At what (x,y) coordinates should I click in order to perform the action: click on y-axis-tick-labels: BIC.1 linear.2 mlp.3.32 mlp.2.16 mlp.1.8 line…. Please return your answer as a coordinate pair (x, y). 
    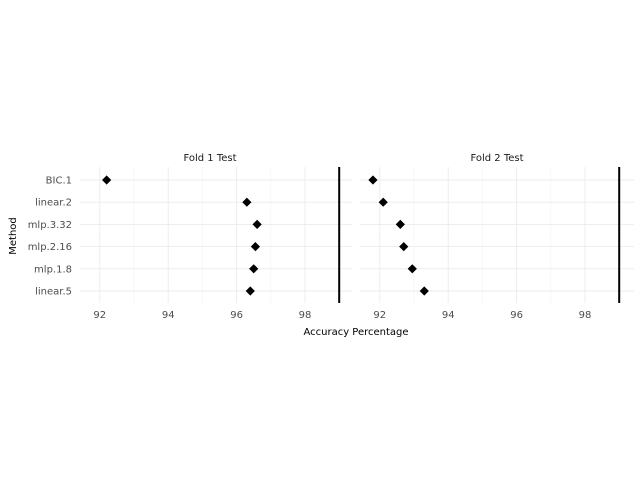
    Looking at the image, I should click on (50, 237).